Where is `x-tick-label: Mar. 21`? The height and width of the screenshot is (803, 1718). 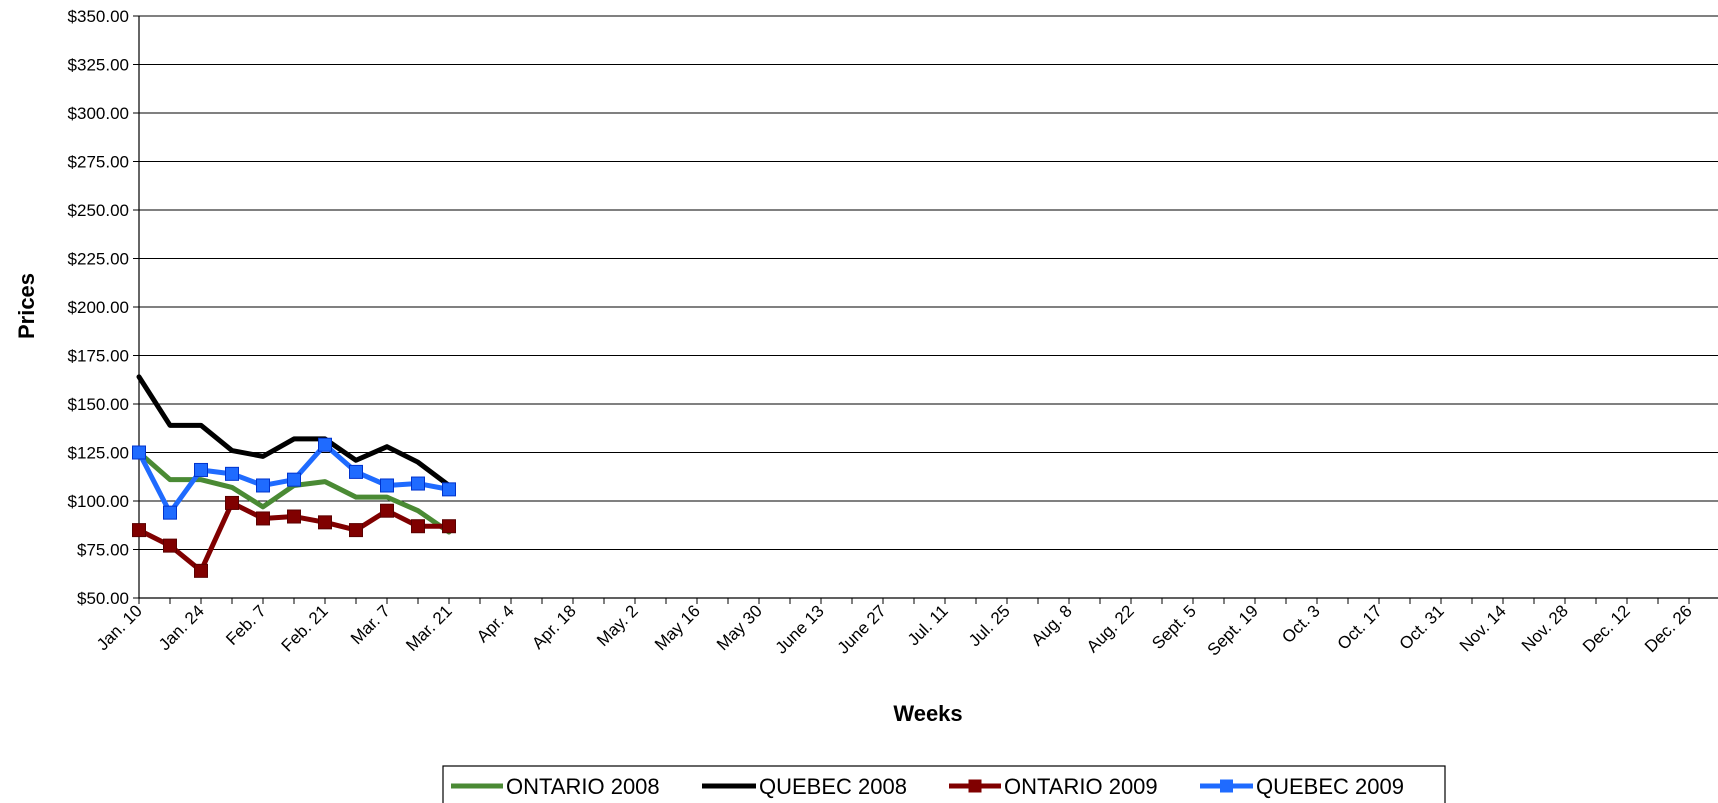
x-tick-label: Mar. 21 is located at coordinates (429, 628).